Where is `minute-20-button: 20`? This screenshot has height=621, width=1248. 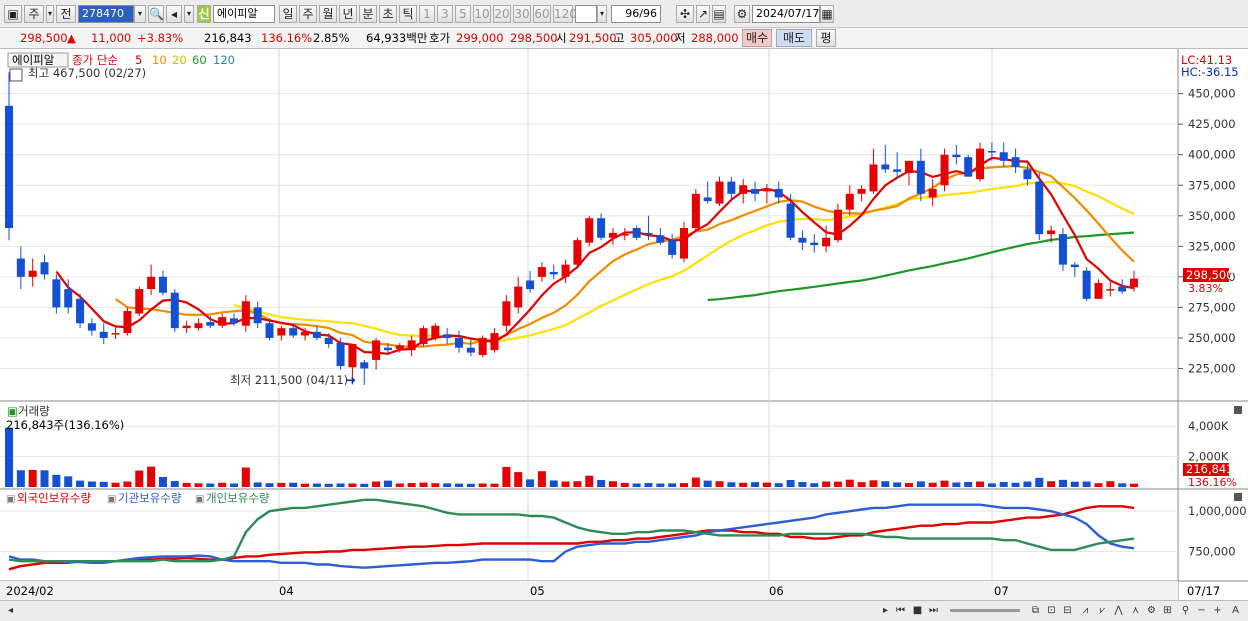 minute-20-button: 20 is located at coordinates (502, 14).